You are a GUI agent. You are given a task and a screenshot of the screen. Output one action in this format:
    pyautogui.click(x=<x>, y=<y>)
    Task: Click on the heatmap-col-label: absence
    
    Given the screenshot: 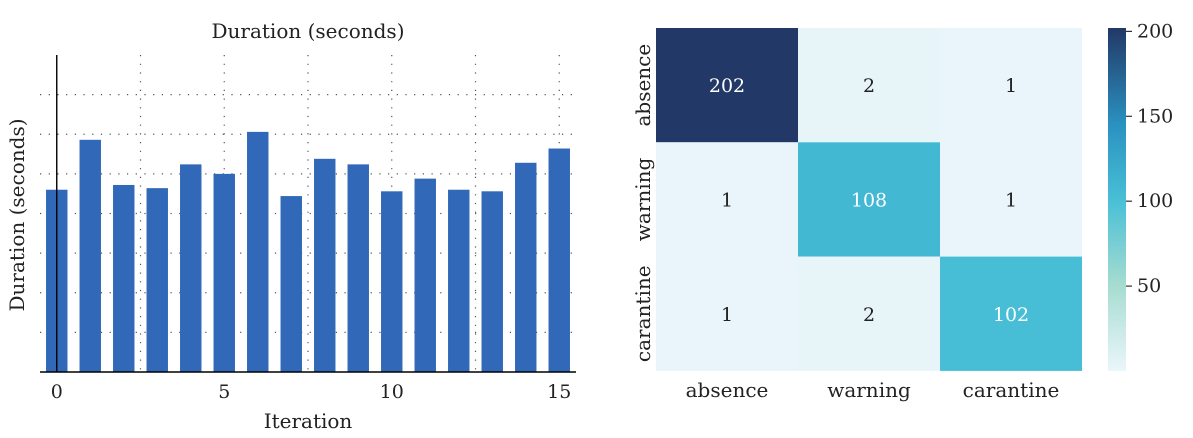 What is the action you would take?
    pyautogui.click(x=727, y=390)
    